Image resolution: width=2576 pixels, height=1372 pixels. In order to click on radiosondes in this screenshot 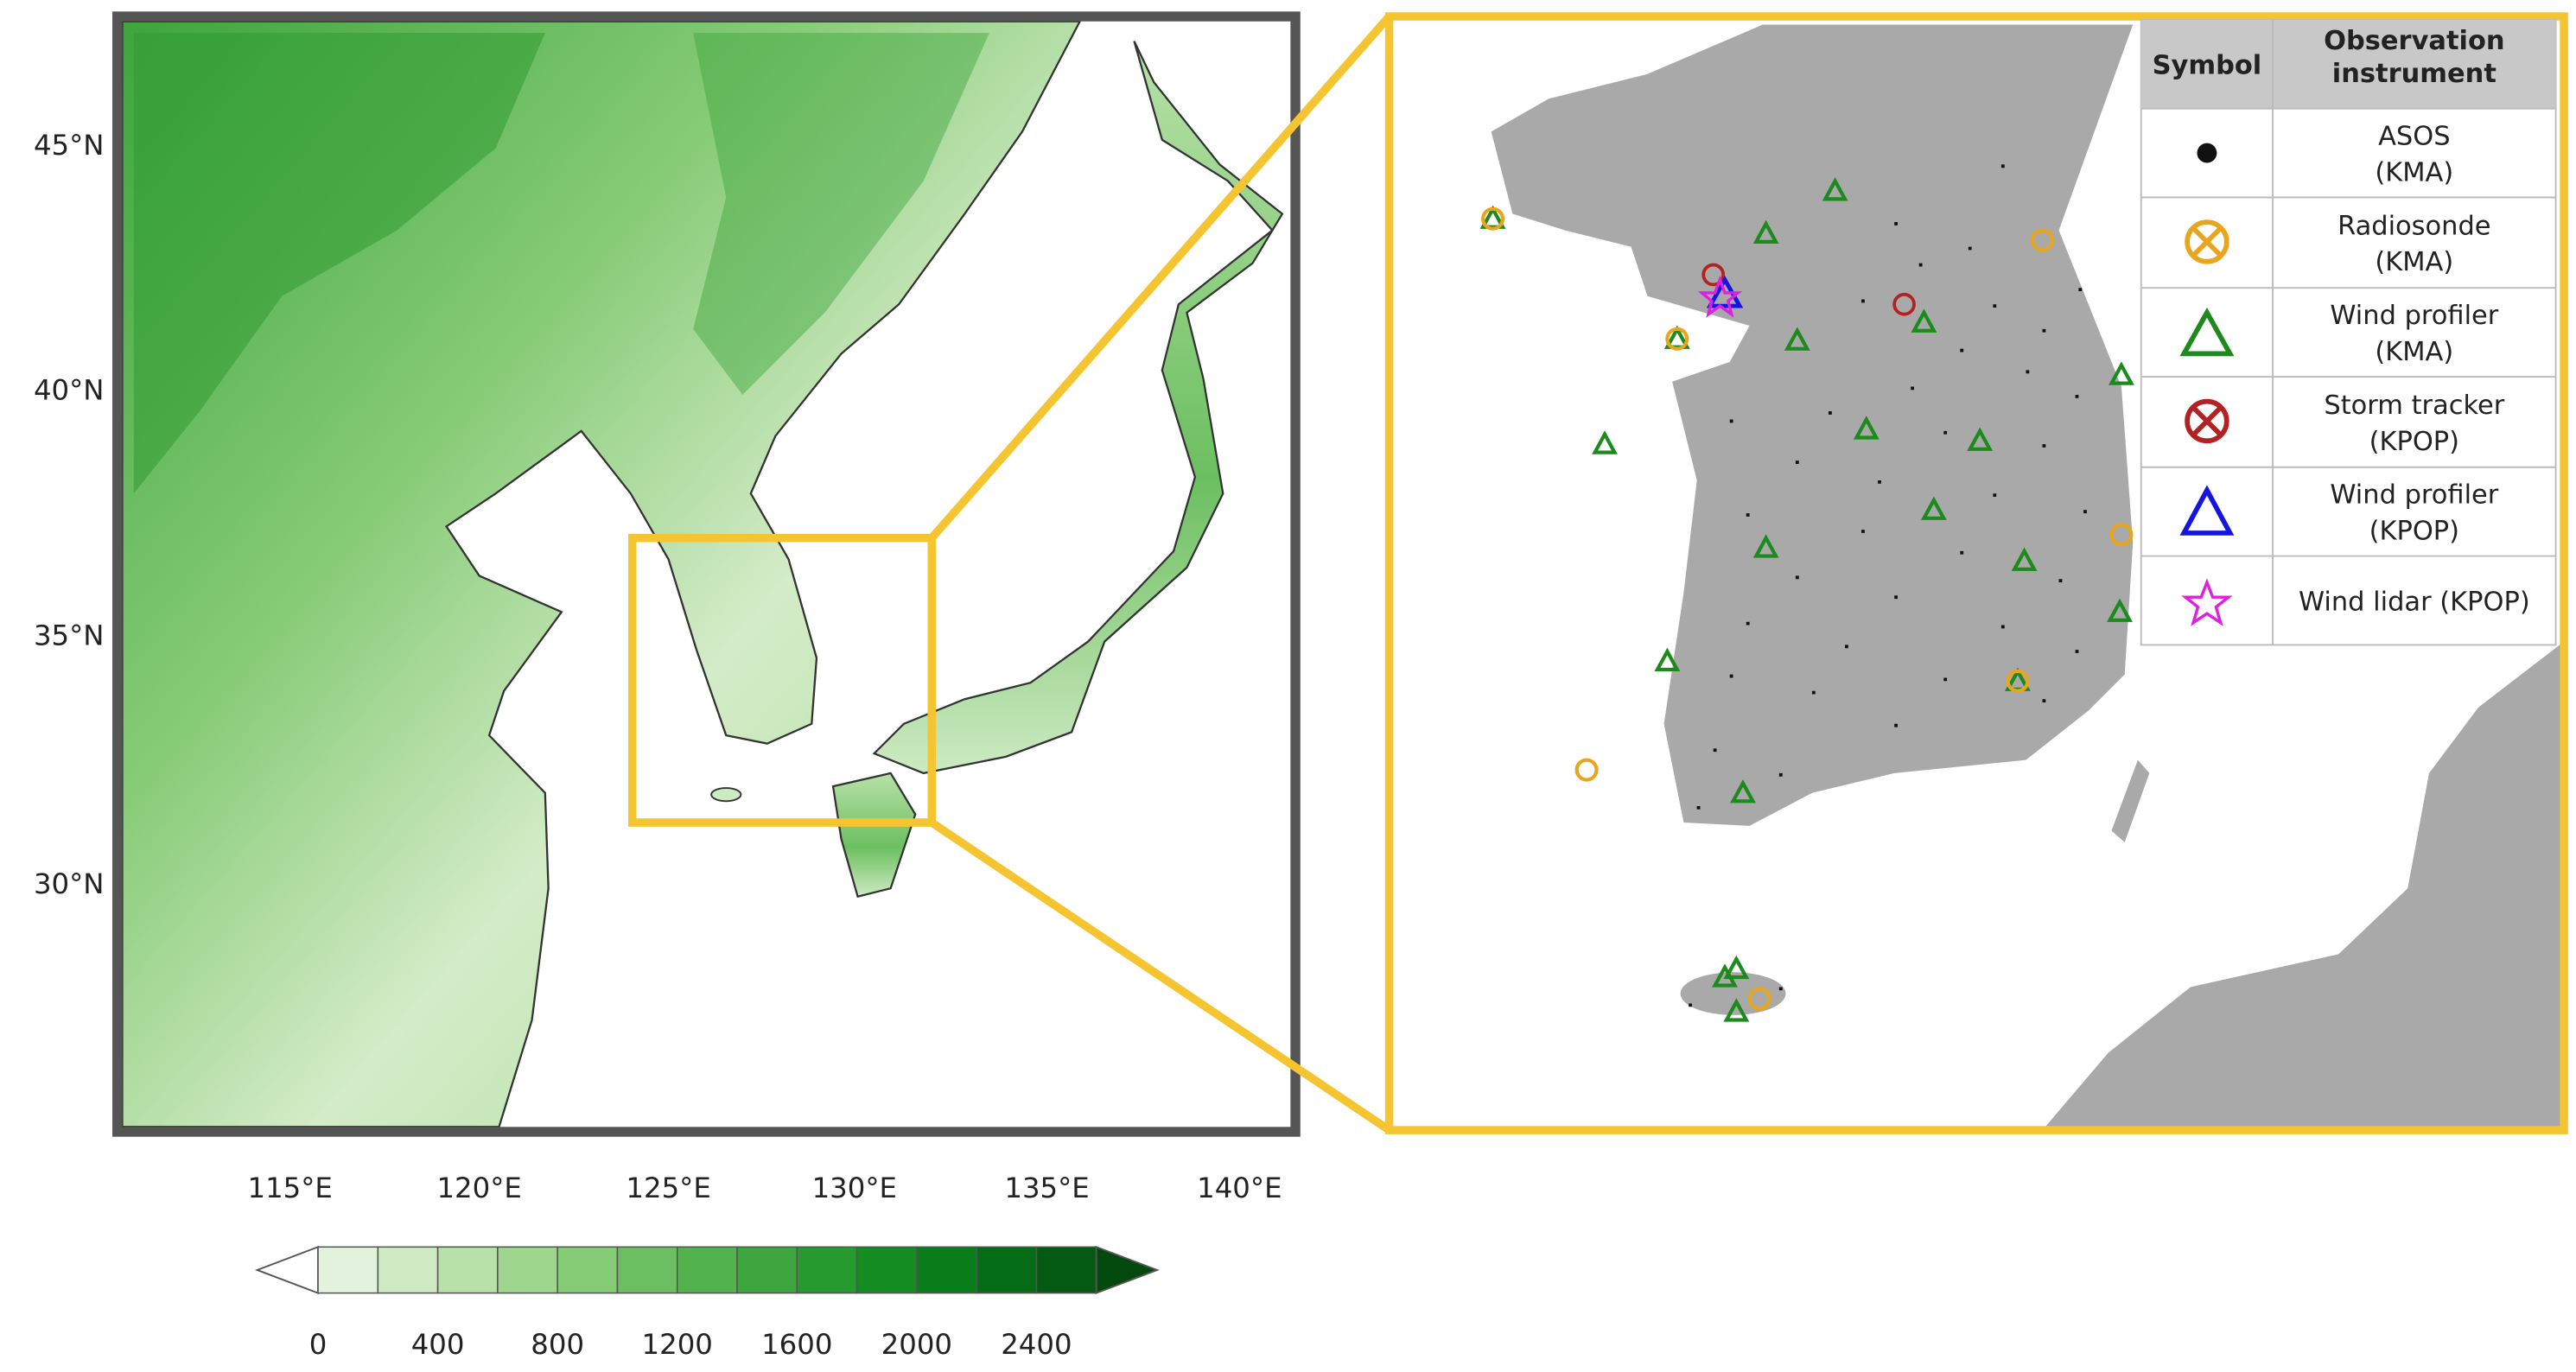, I will do `click(1807, 608)`.